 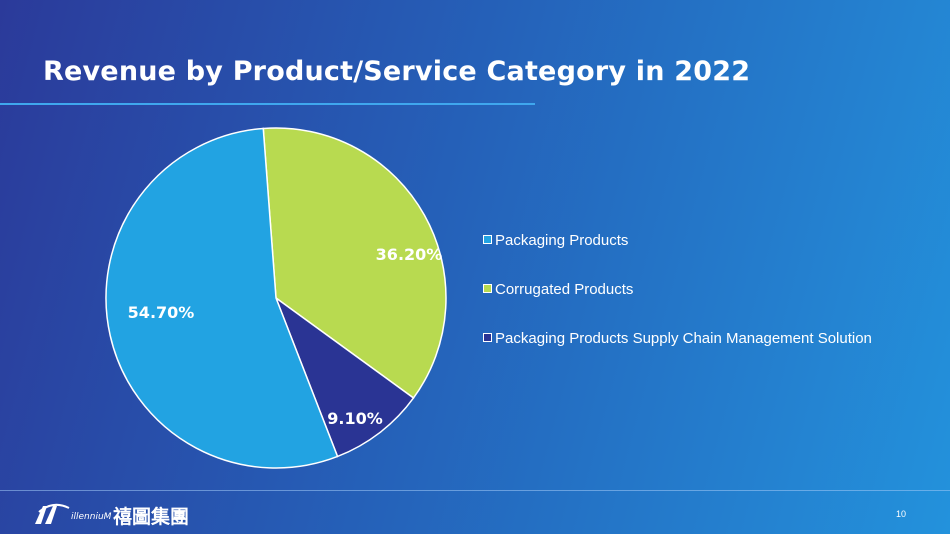 I want to click on legend-label-corrugated-products: Corrugated Products, so click(x=564, y=289).